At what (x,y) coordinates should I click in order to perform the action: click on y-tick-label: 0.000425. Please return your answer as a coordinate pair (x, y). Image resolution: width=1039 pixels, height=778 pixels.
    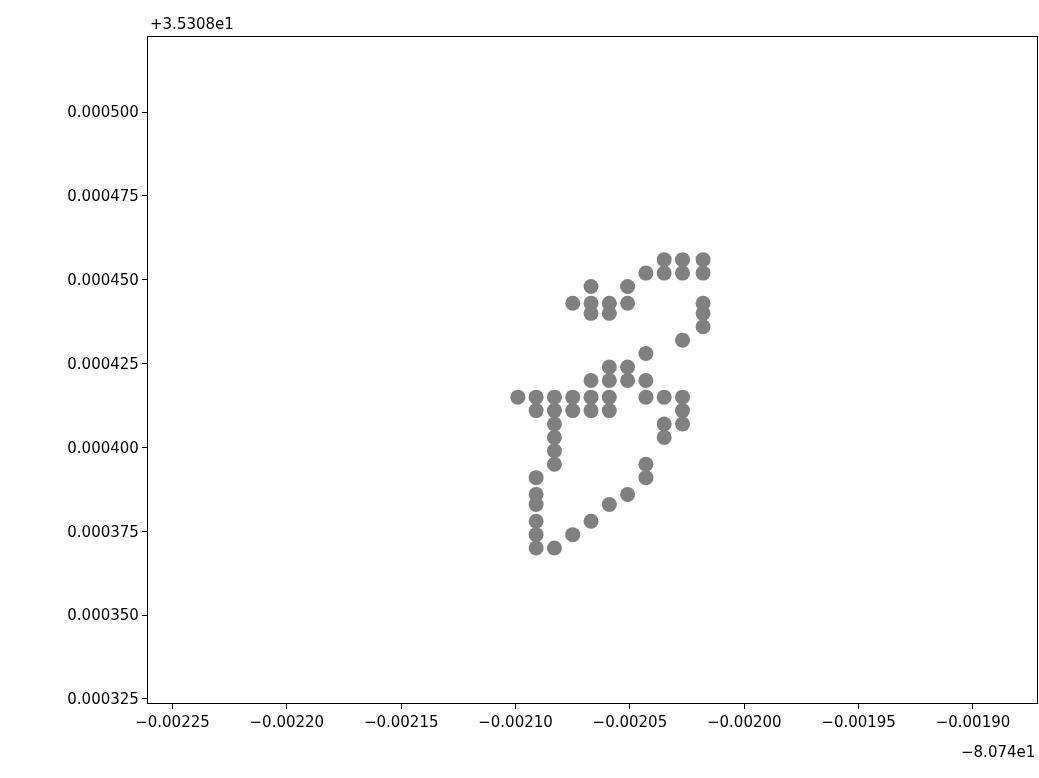
    Looking at the image, I should click on (103, 363).